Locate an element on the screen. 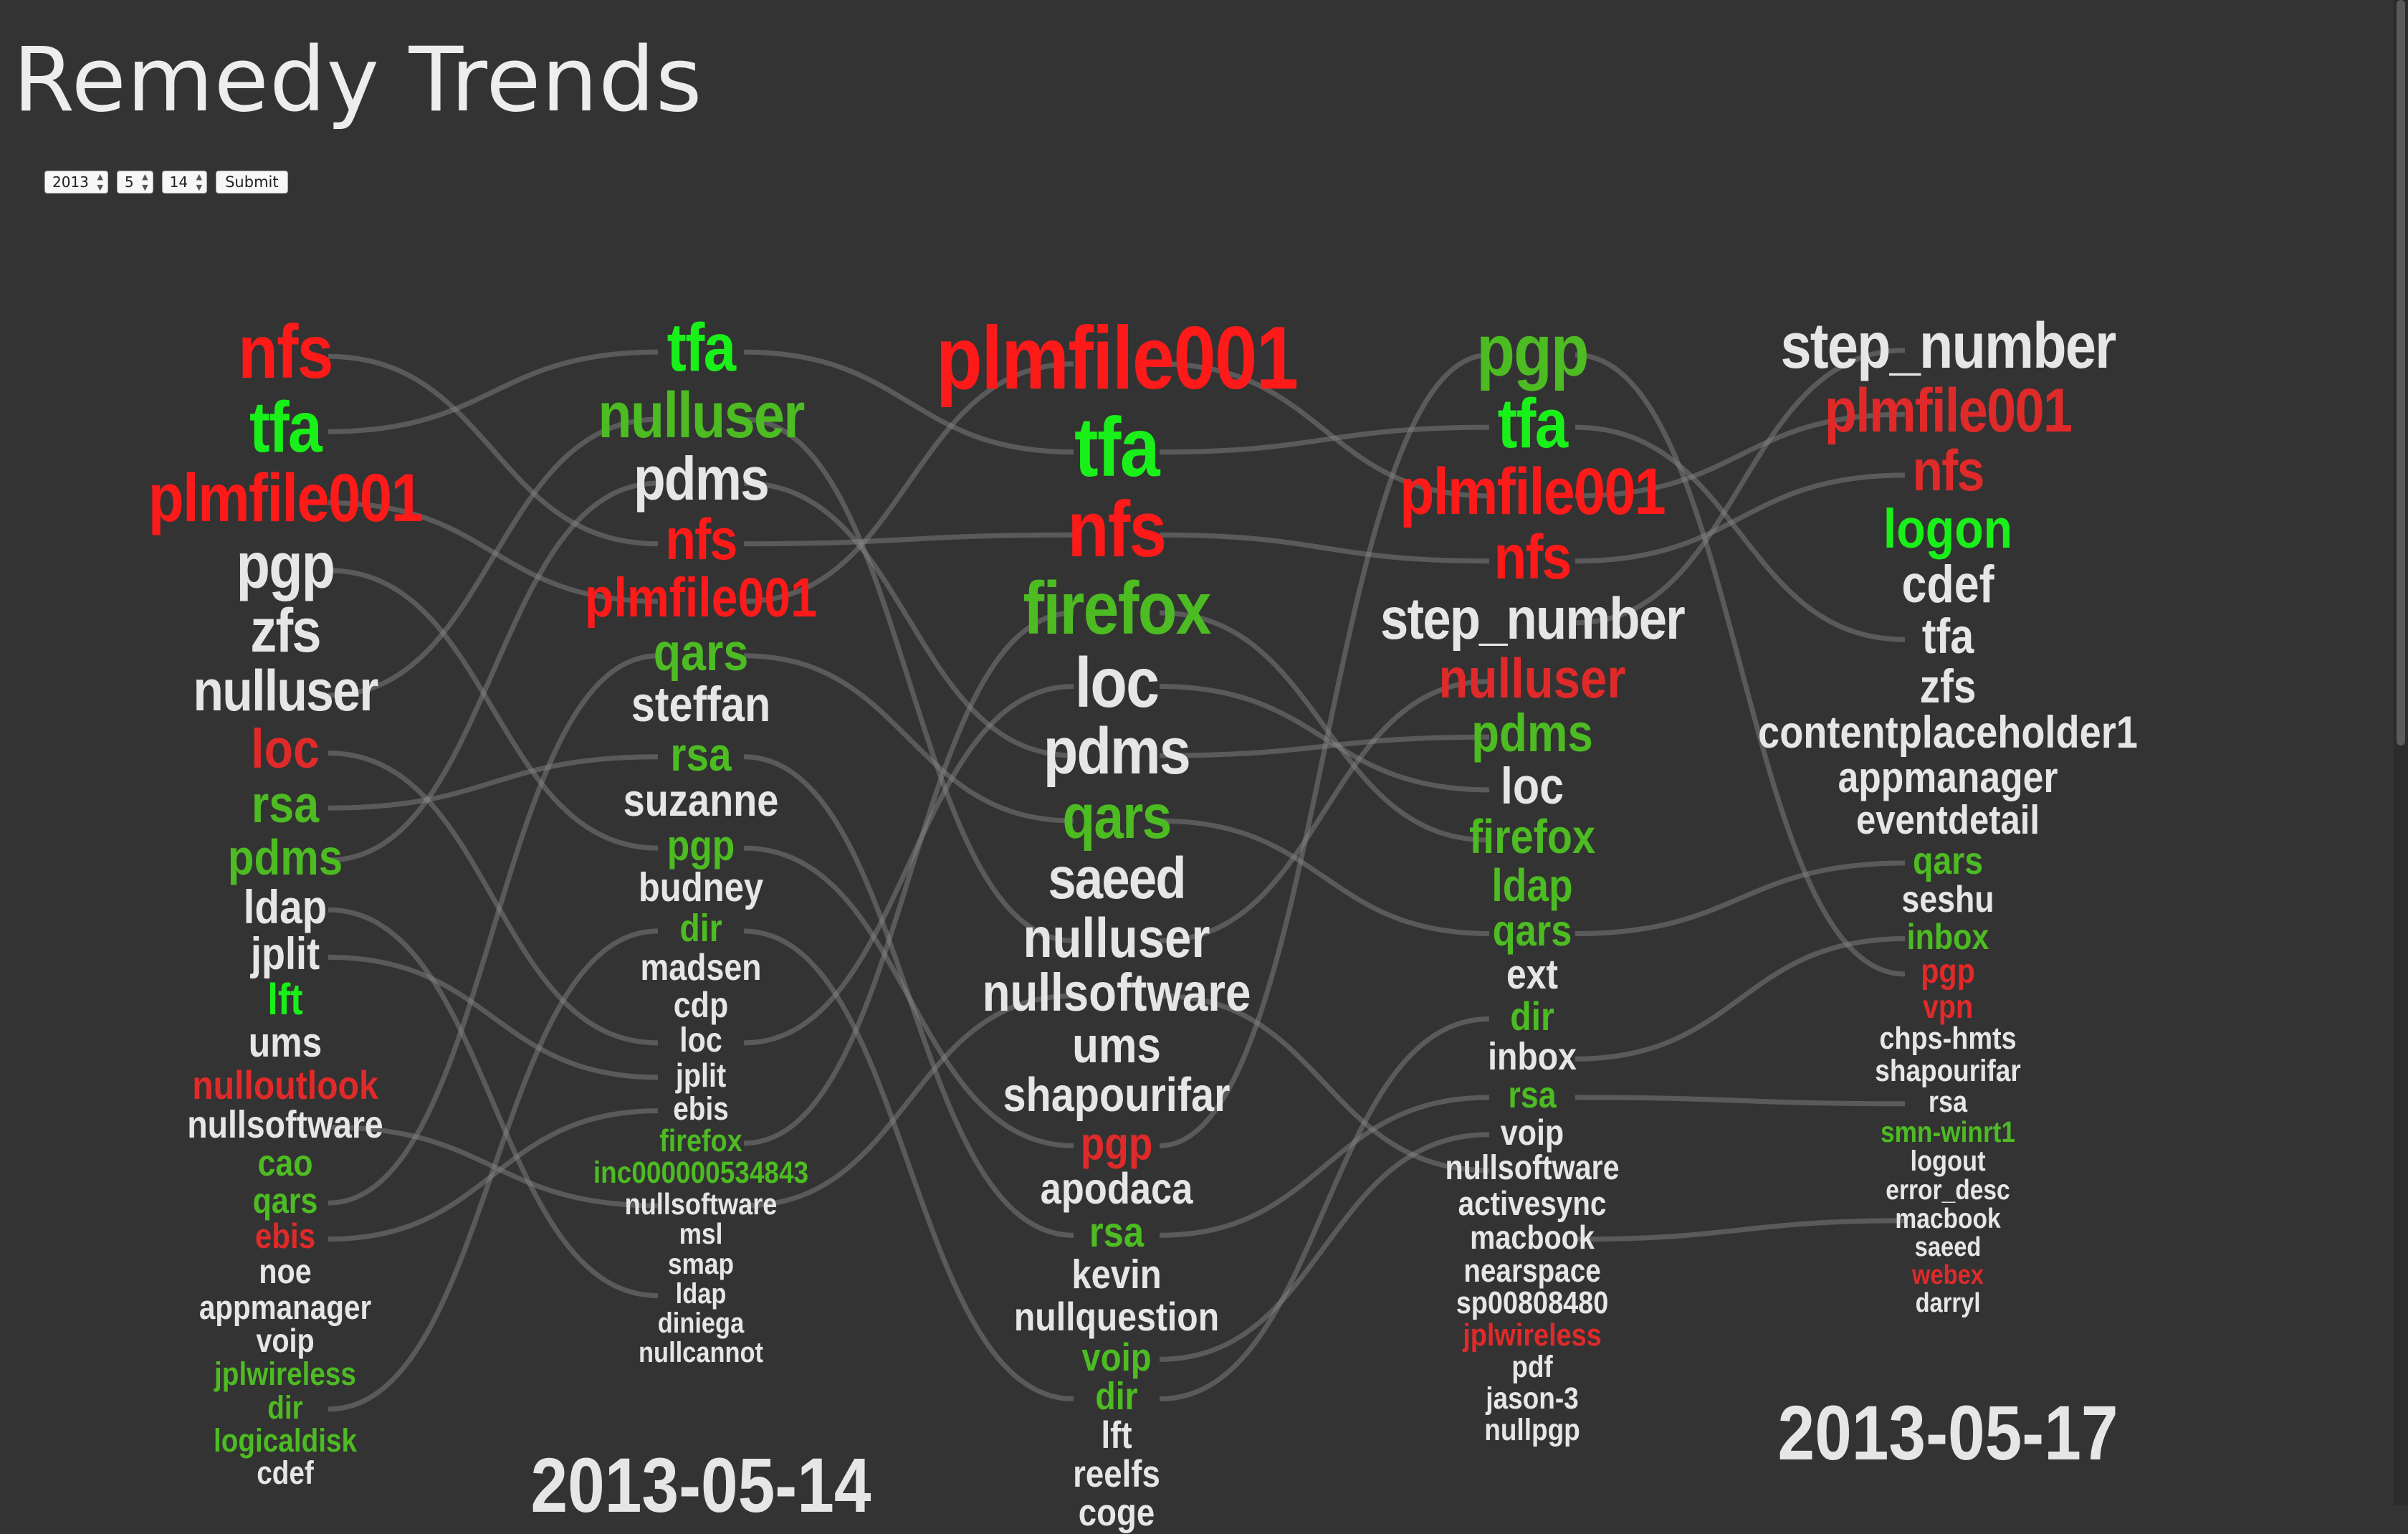  trend-term: logout is located at coordinates (1948, 1161).